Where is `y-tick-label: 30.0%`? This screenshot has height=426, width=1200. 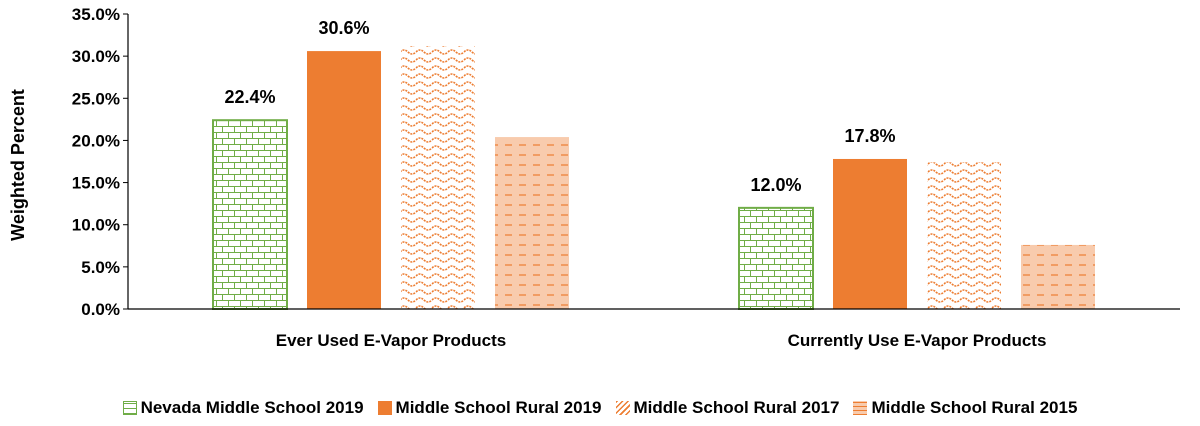 y-tick-label: 30.0% is located at coordinates (96, 56).